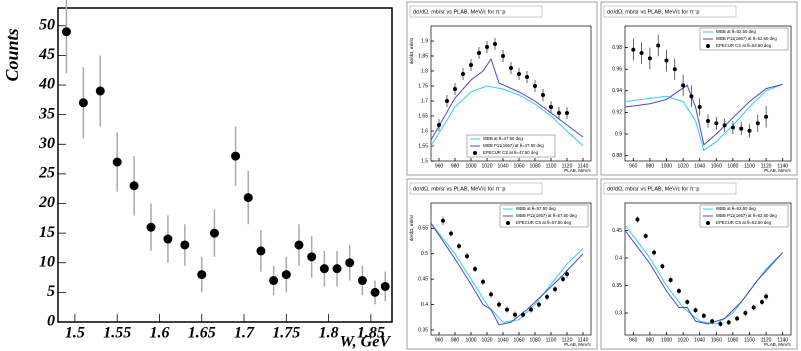  Describe the element at coordinates (736, 208) in the screenshot. I see `legend-label: WBB at θ=62.50 deg` at that location.